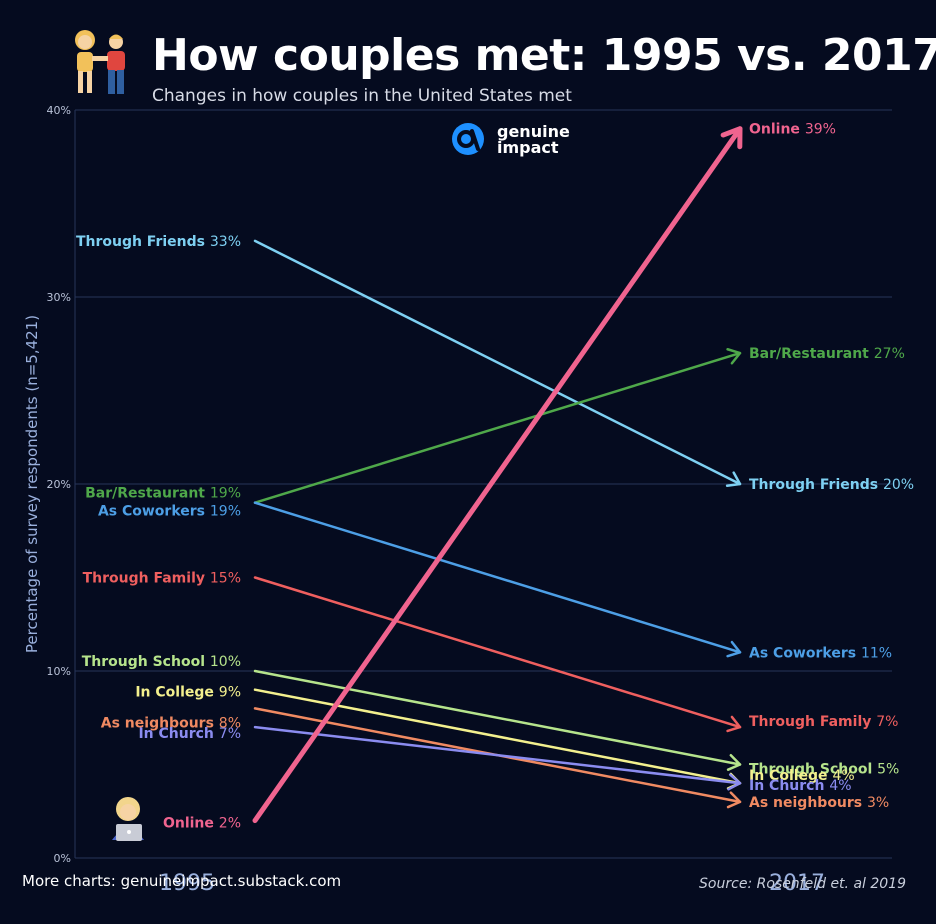  Describe the element at coordinates (843, 776) in the screenshot. I see `data-label-2017-in-college: 4%` at that location.